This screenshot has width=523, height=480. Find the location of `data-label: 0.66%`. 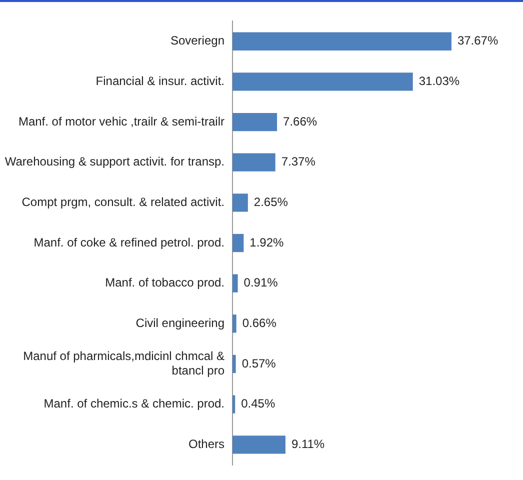

data-label: 0.66% is located at coordinates (259, 323).